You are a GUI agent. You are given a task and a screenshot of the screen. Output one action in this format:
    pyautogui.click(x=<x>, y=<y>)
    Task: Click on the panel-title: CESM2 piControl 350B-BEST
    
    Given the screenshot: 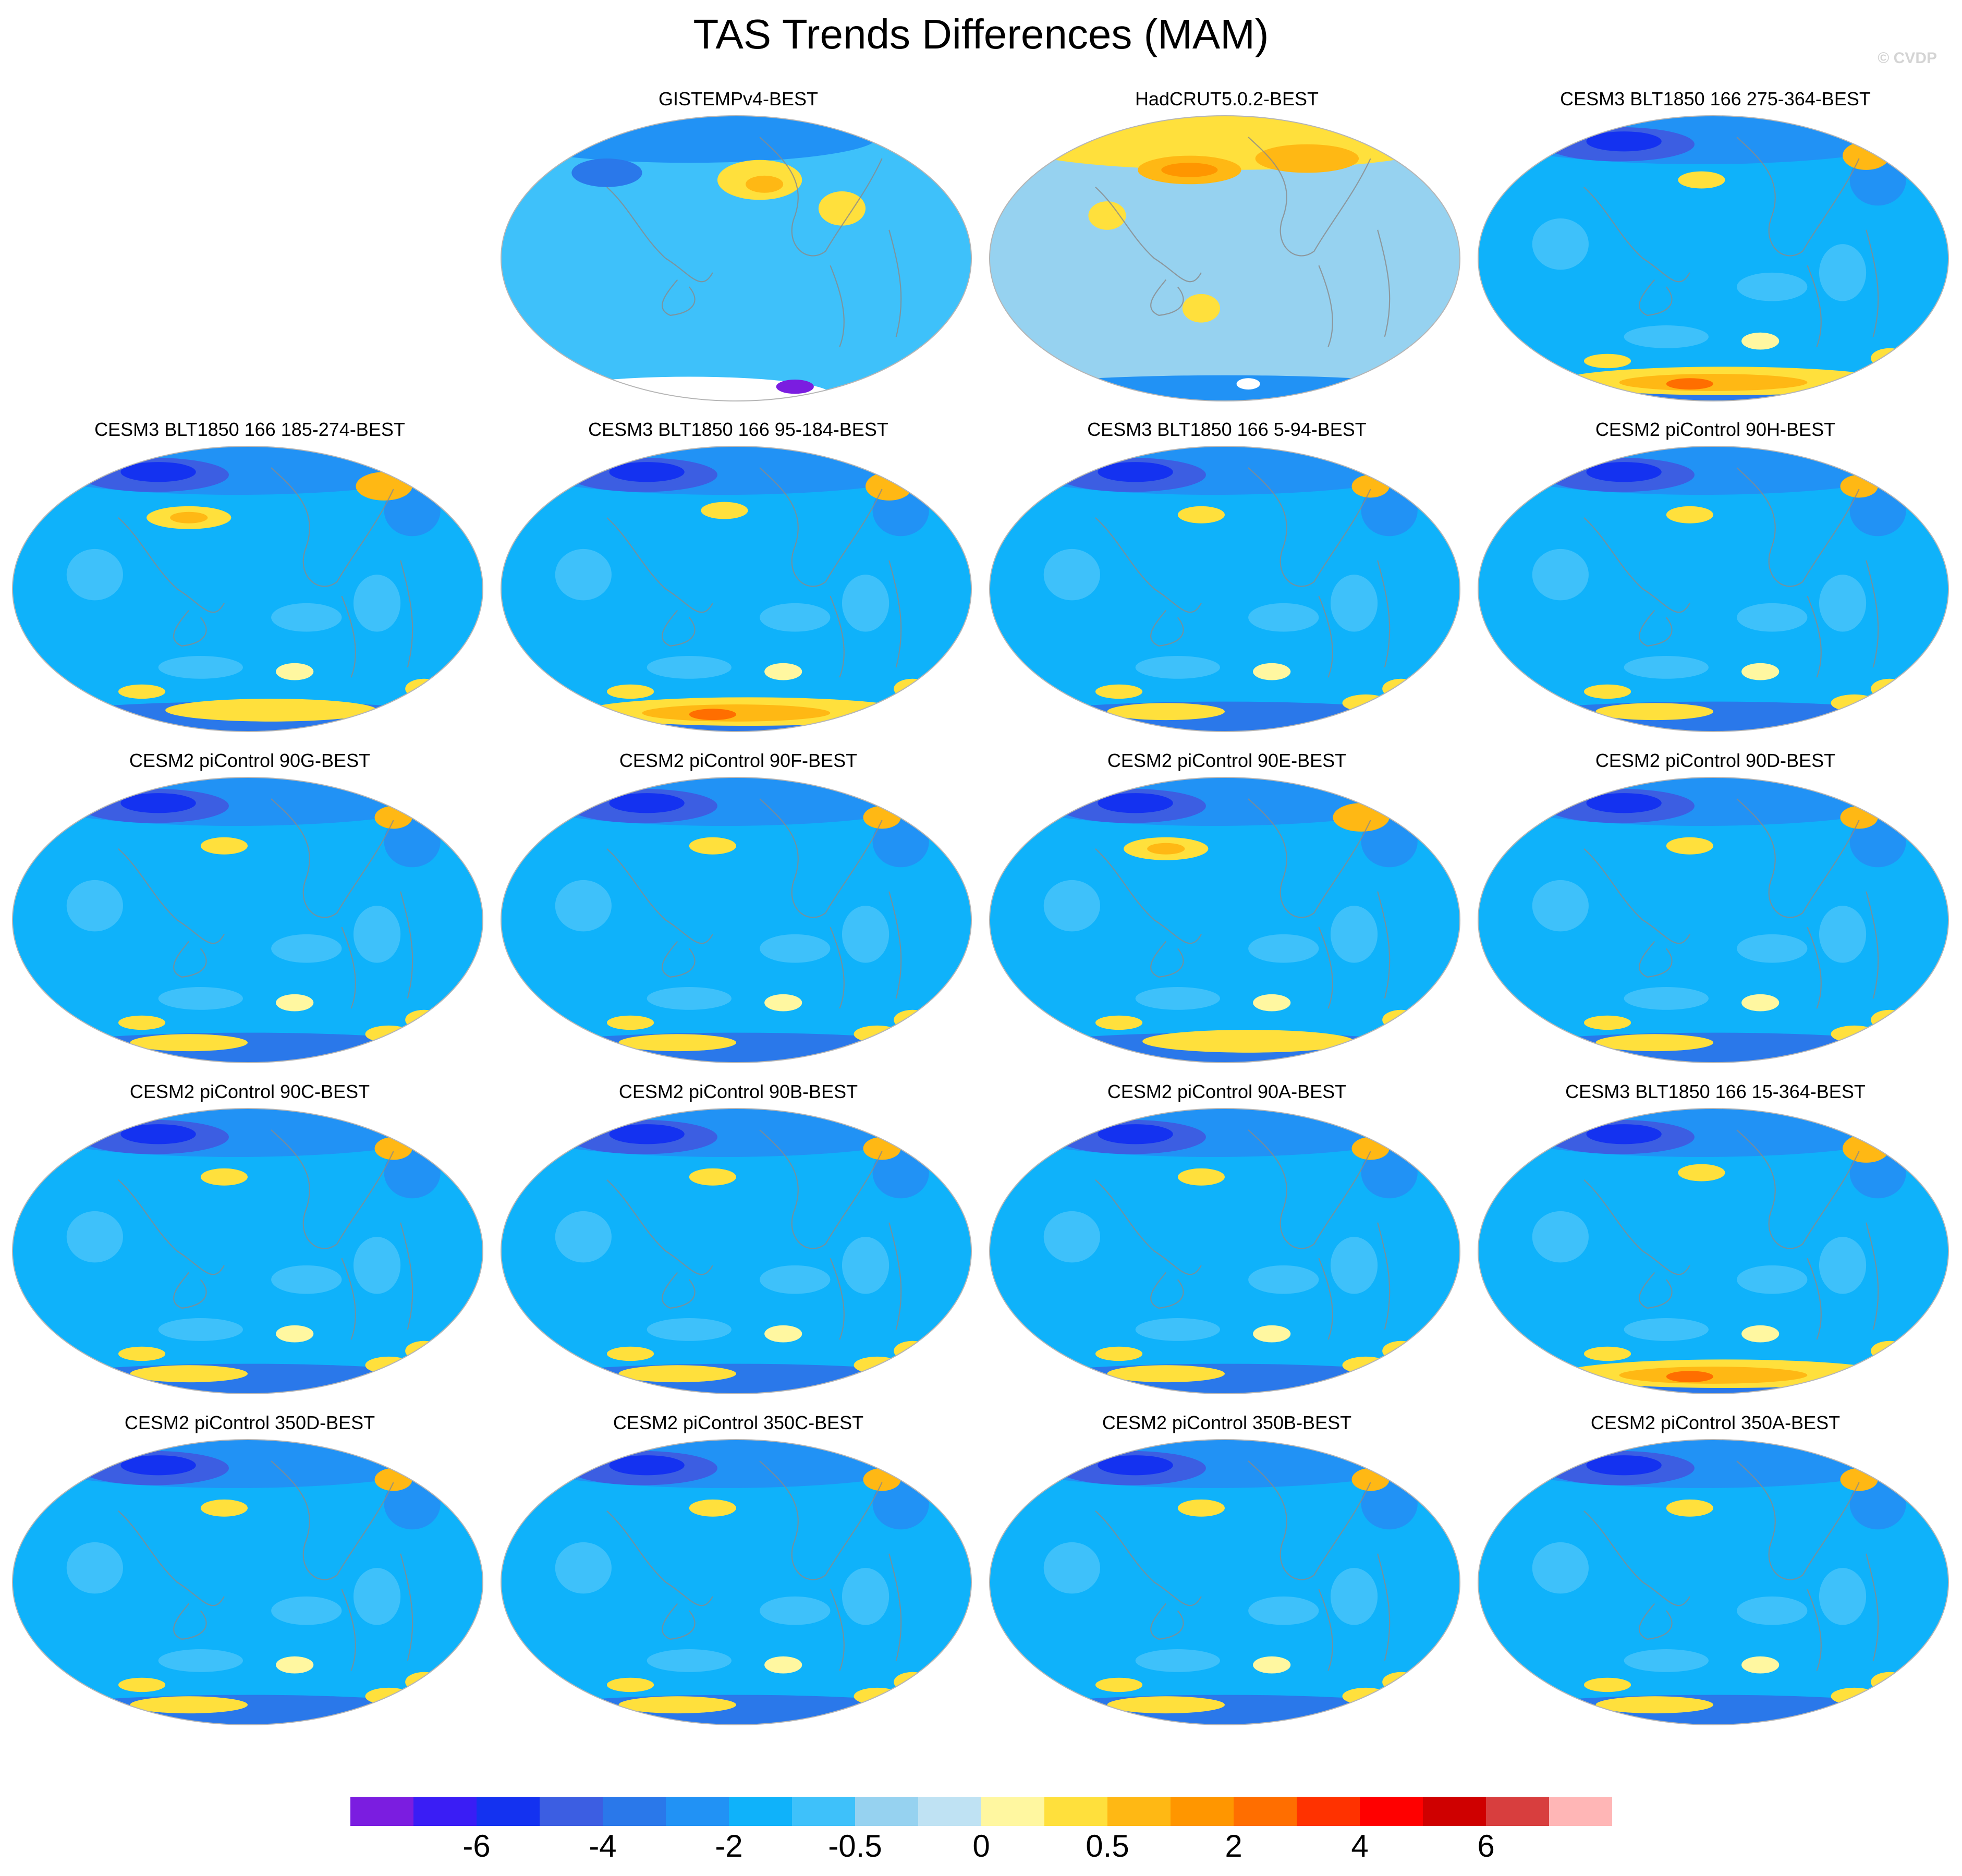 What is the action you would take?
    pyautogui.click(x=1227, y=1423)
    